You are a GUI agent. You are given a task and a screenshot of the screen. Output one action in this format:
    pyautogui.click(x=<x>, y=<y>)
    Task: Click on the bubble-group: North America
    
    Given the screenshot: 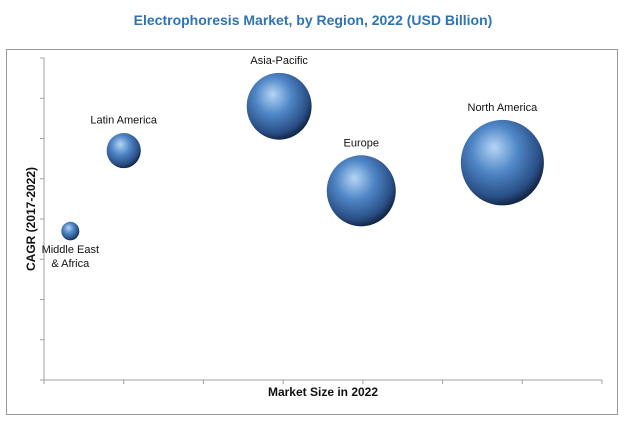 What is the action you would take?
    pyautogui.click(x=502, y=154)
    